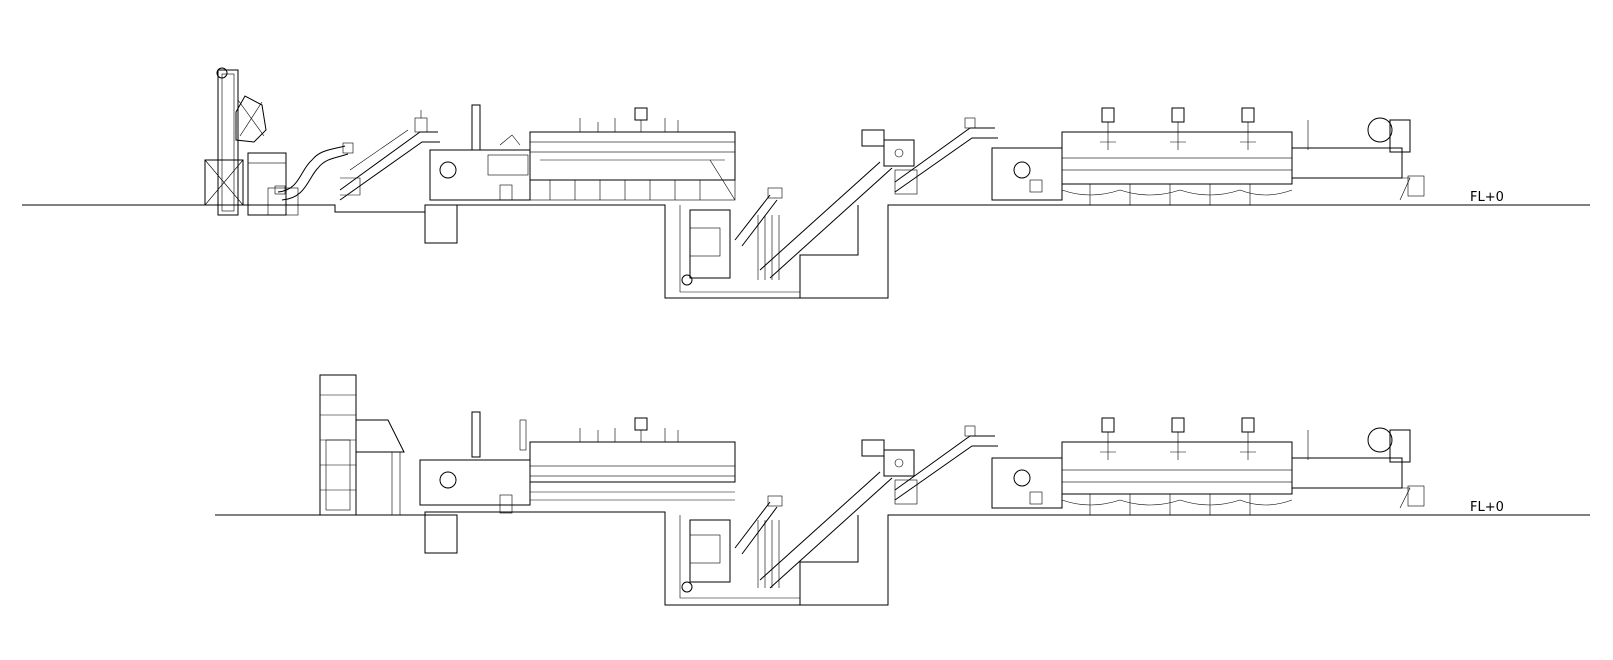 Image resolution: width=1613 pixels, height=660 pixels. I want to click on floor-level-label-bottom: FL+0, so click(1487, 507).